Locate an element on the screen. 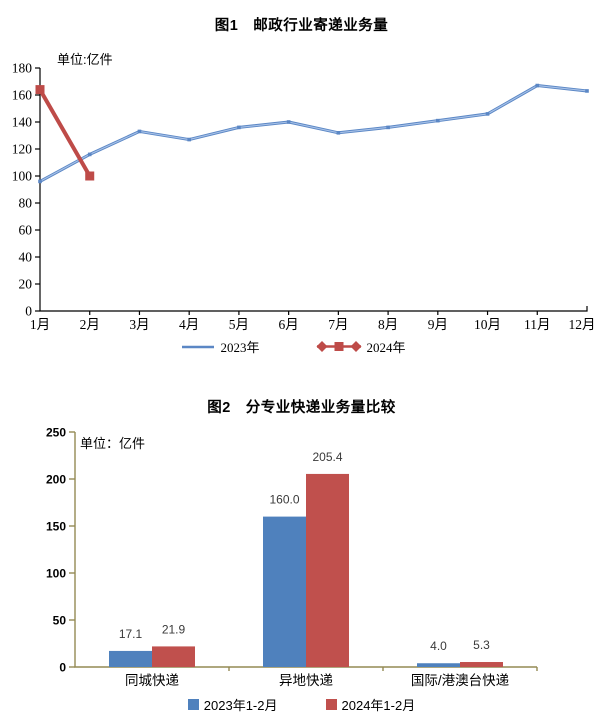 The height and width of the screenshot is (722, 603). fig1-x-category-label: 2月 is located at coordinates (90, 324).